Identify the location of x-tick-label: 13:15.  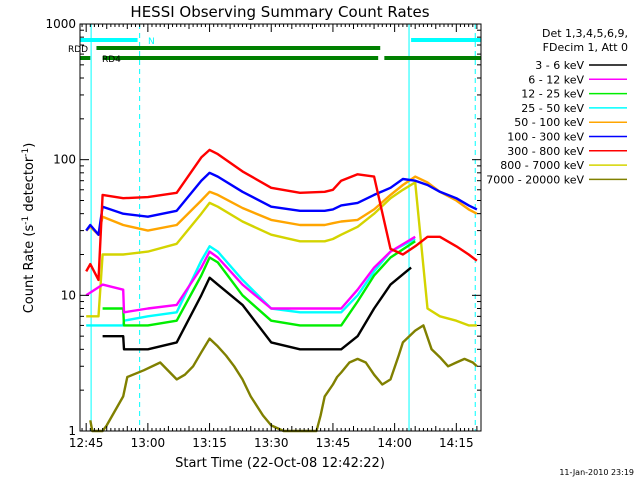
(209, 443).